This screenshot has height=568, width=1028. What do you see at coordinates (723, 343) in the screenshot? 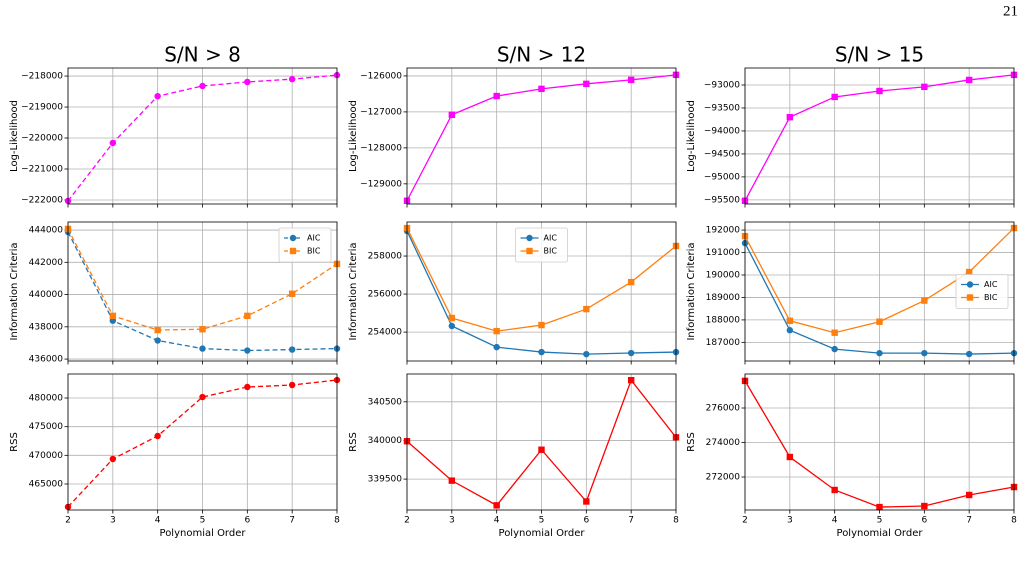
I see `y-tick-label: 187000` at bounding box center [723, 343].